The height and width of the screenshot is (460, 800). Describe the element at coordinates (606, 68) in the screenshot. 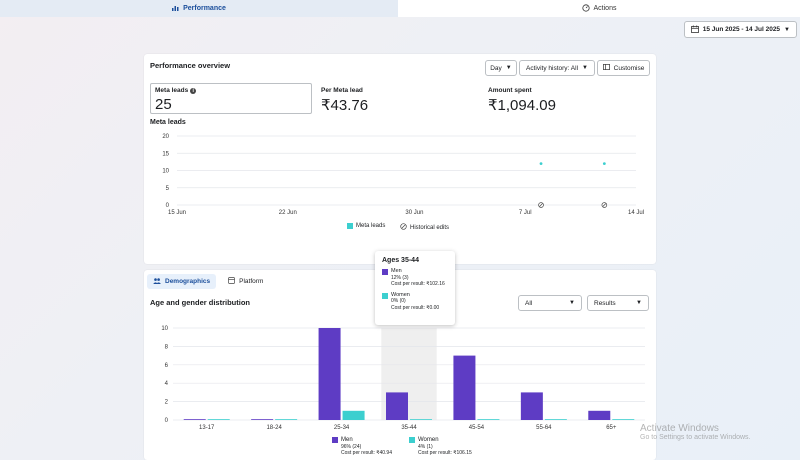

I see `columns-icon` at that location.